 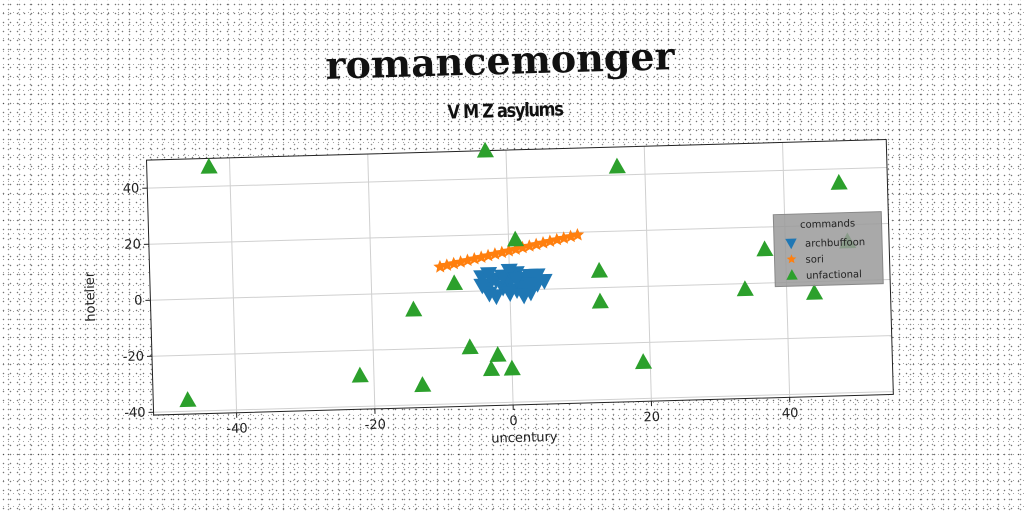 What do you see at coordinates (827, 224) in the screenshot?
I see `legend-title: commands` at bounding box center [827, 224].